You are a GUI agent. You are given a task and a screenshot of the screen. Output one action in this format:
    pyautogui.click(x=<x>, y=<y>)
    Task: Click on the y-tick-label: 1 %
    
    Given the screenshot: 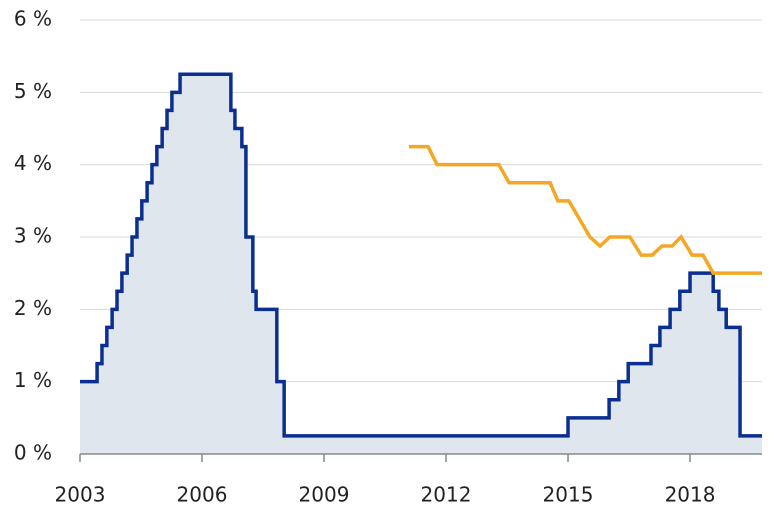 What is the action you would take?
    pyautogui.click(x=33, y=380)
    